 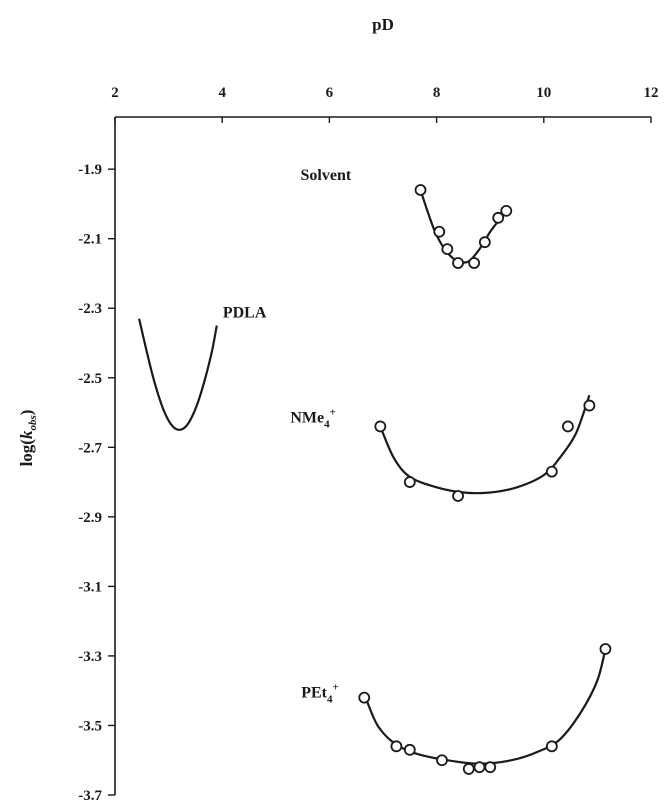 I want to click on y-axis-title-close: ), so click(x=26, y=413).